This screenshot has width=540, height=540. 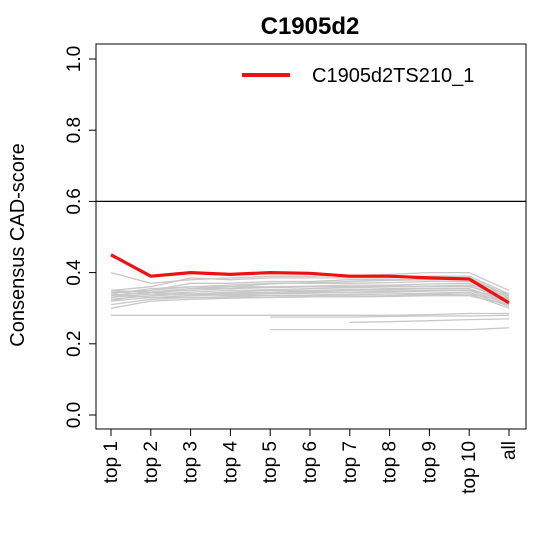 What do you see at coordinates (393, 76) in the screenshot?
I see `legend-entry: C1905d2TS210_1` at bounding box center [393, 76].